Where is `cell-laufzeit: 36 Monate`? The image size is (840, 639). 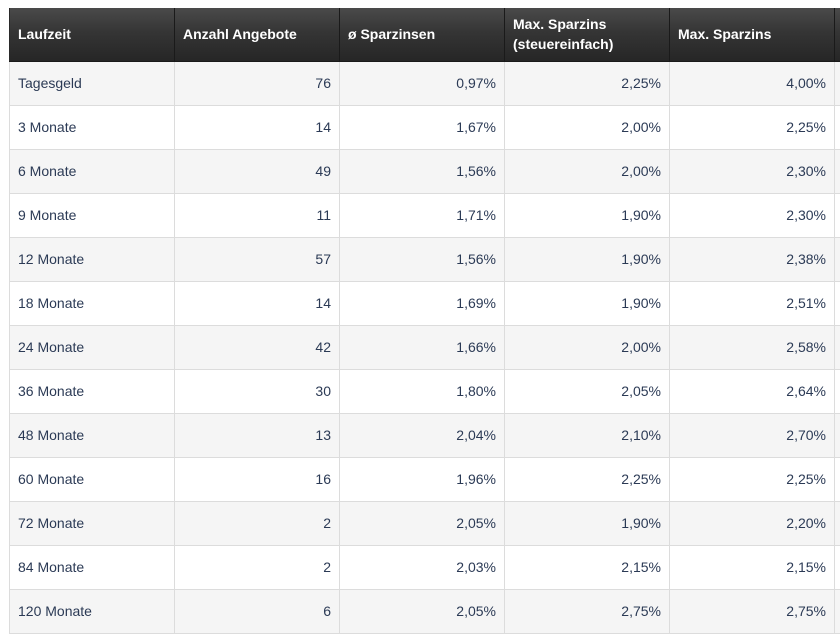 cell-laufzeit: 36 Monate is located at coordinates (92, 391).